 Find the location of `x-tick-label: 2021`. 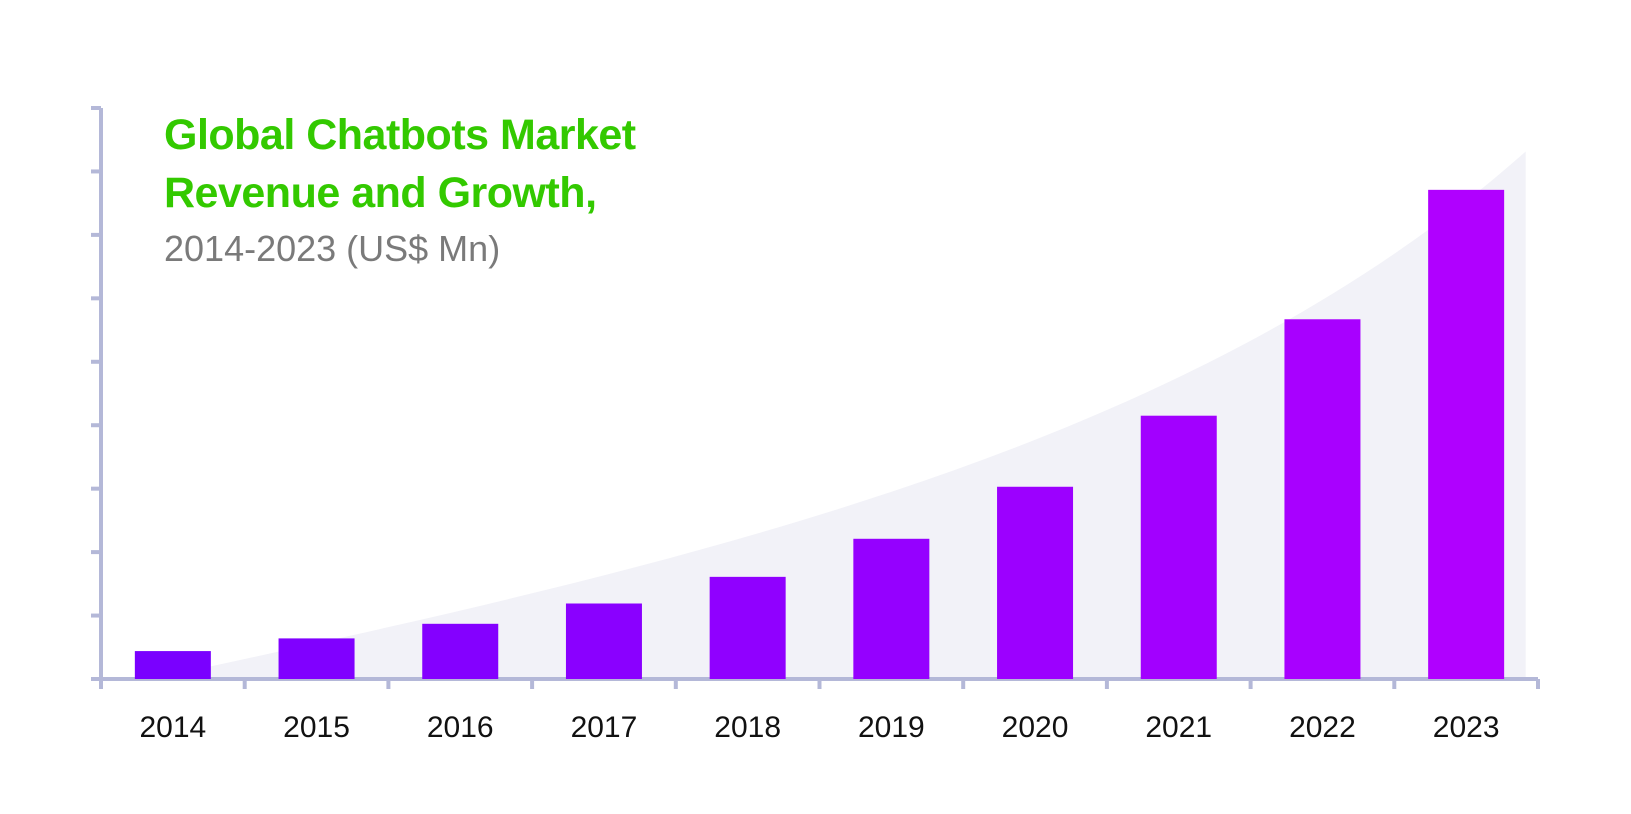

x-tick-label: 2021 is located at coordinates (1178, 727).